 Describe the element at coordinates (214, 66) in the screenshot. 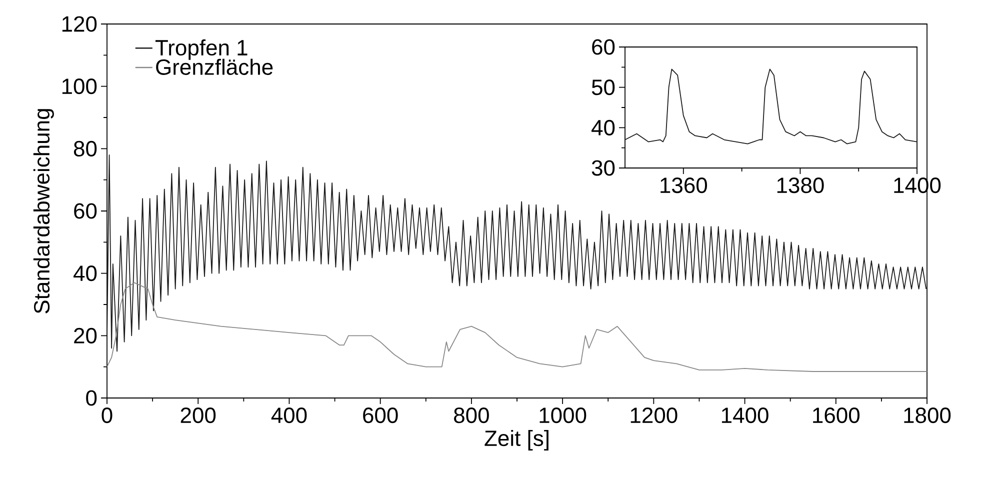

I see `legend-label: Grenzfläche` at that location.